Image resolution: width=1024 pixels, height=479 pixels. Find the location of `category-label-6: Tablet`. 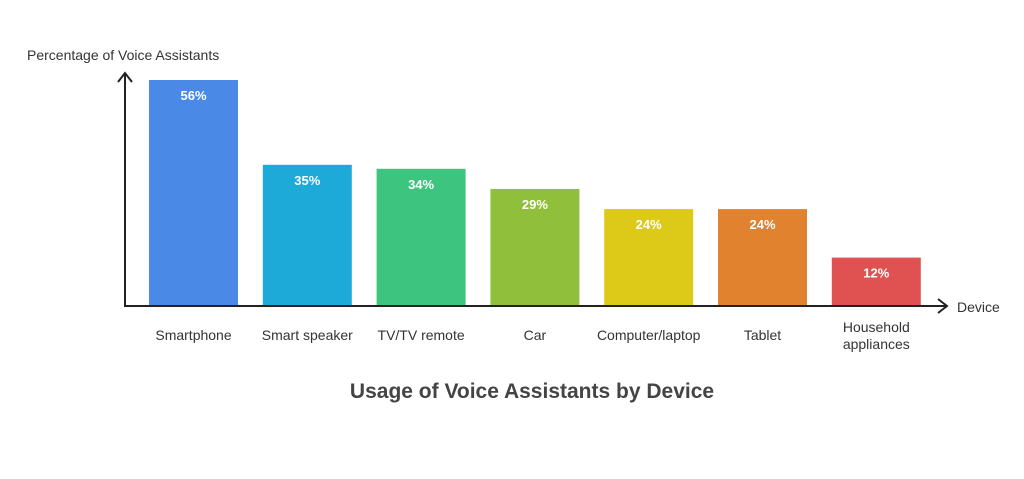

category-label-6: Tablet is located at coordinates (762, 335).